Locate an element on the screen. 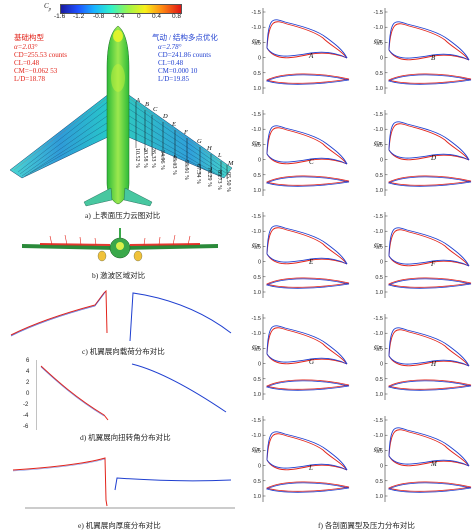 The width and height of the screenshot is (474, 531). cp-panel-h: -1.5 -1.0 -0.5 0 0.5 1.0 Cp H is located at coordinates (423, 357).